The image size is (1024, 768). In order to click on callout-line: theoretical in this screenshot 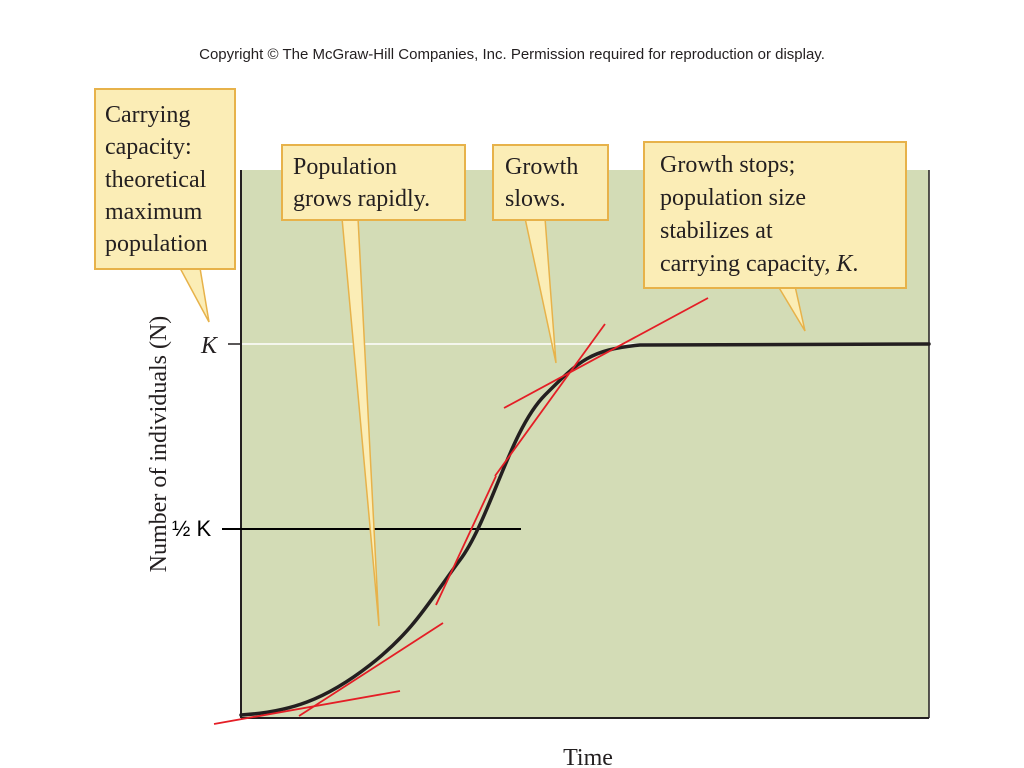, I will do `click(156, 180)`.